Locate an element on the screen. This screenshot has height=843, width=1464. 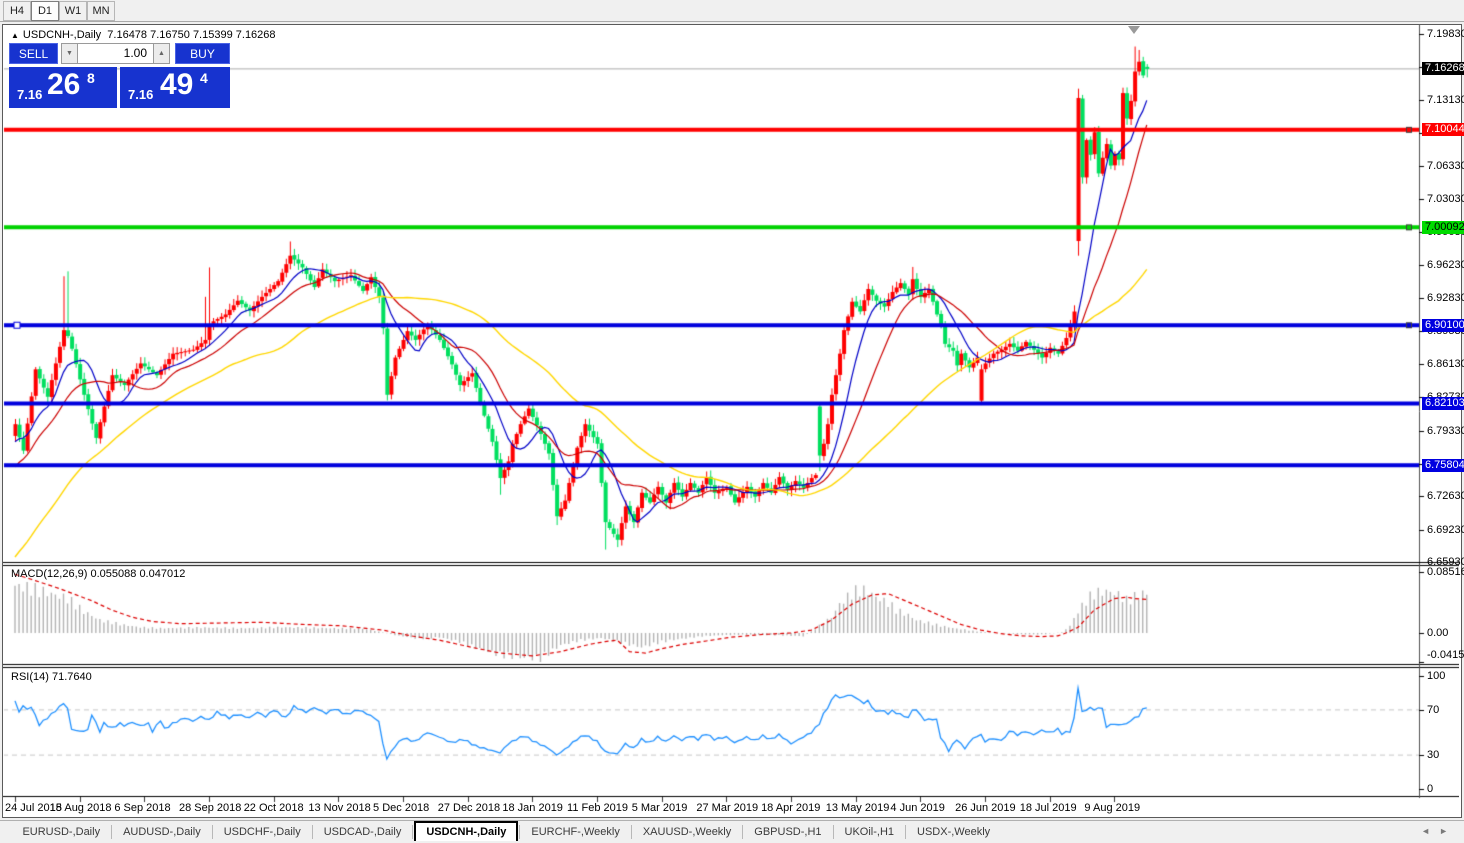
price-axis-tick-label: 7.13130 is located at coordinates (1445, 99).